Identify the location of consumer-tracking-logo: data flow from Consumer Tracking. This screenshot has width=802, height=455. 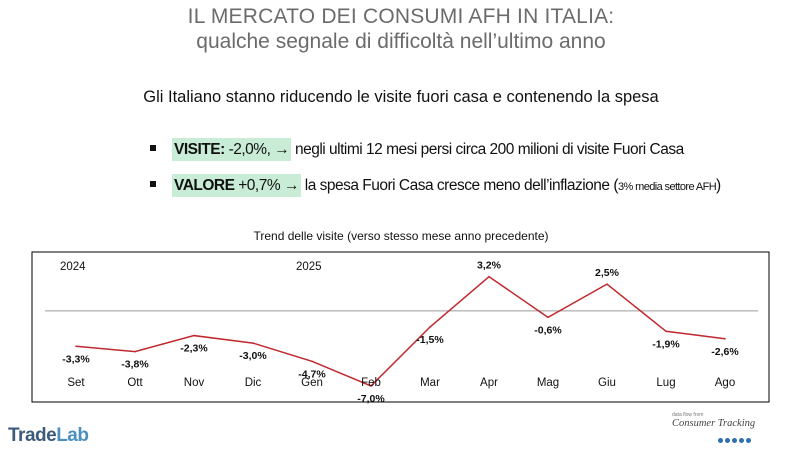
(727, 420).